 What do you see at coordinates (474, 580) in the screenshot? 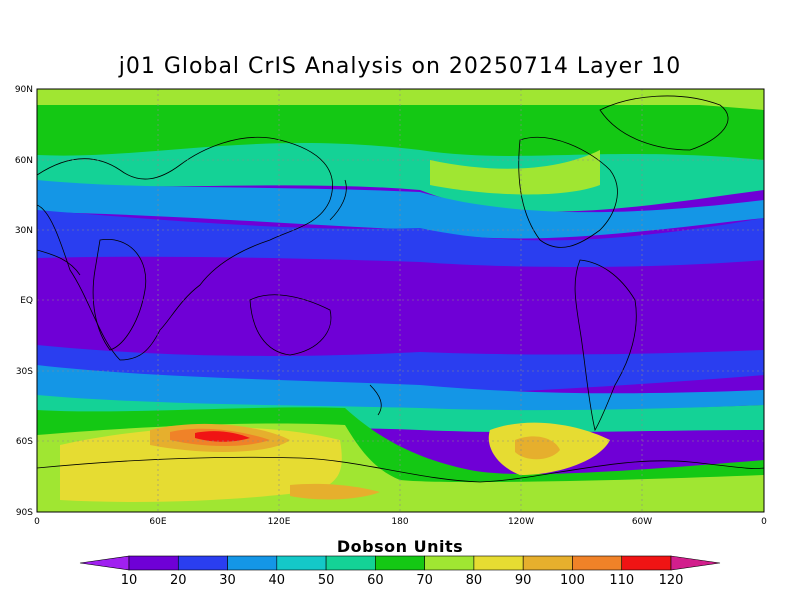
I see `colorbar-tick-label: 80` at bounding box center [474, 580].